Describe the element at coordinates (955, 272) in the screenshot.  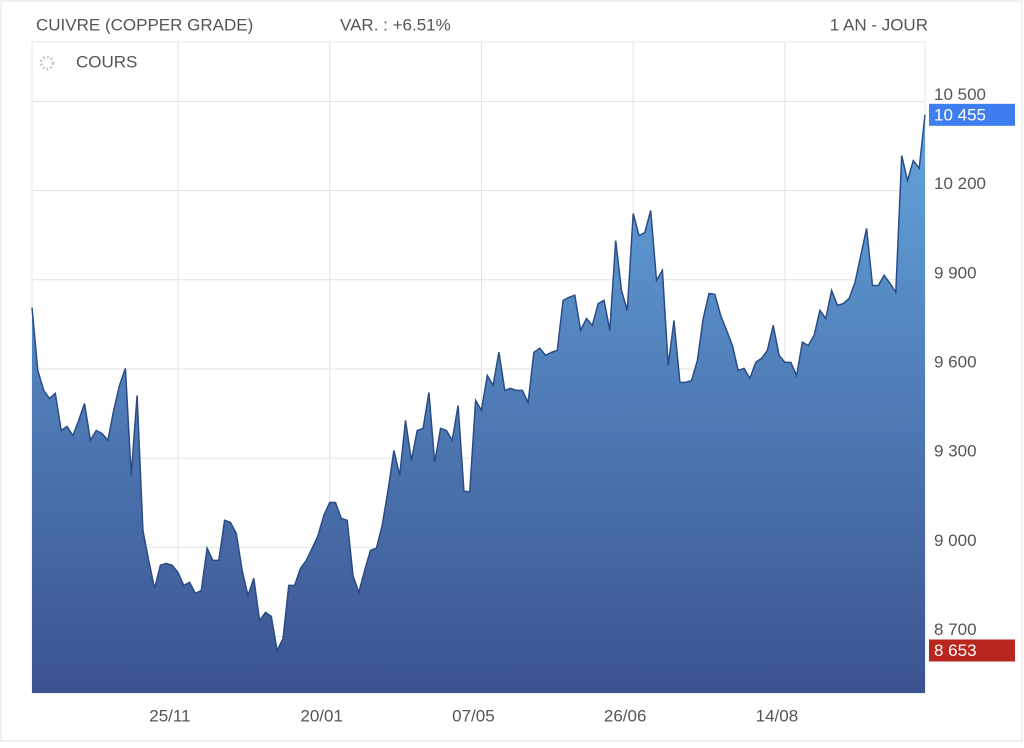
I see `y-tick-label: 9 900` at that location.